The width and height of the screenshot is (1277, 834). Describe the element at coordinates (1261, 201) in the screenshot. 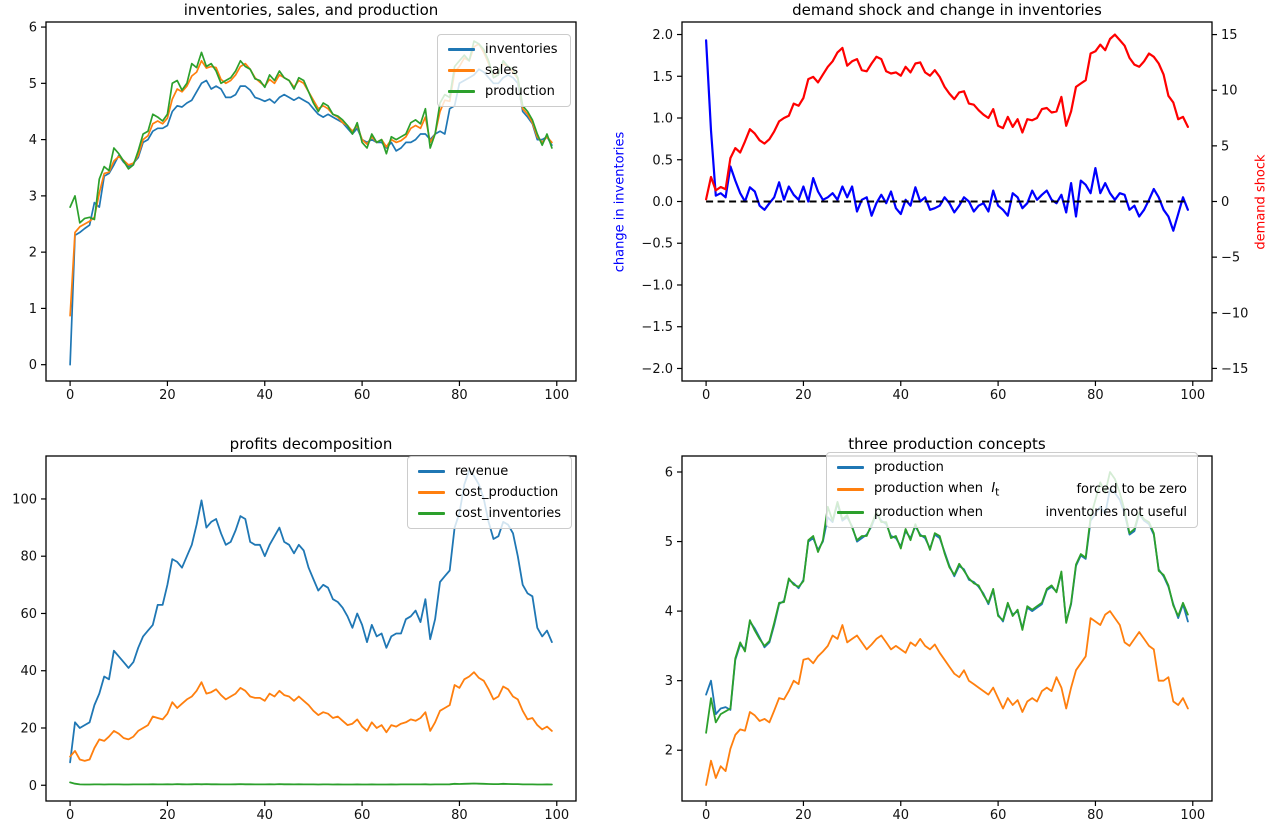

I see `y-axis-label-demand-shock: demand shock` at that location.